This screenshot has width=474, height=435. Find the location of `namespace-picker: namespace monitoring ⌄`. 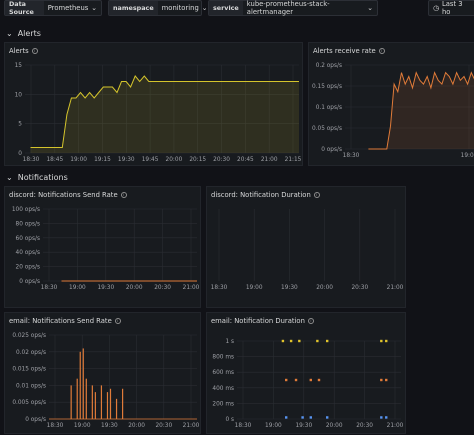

namespace-picker: namespace monitoring ⌄ is located at coordinates (157, 8).